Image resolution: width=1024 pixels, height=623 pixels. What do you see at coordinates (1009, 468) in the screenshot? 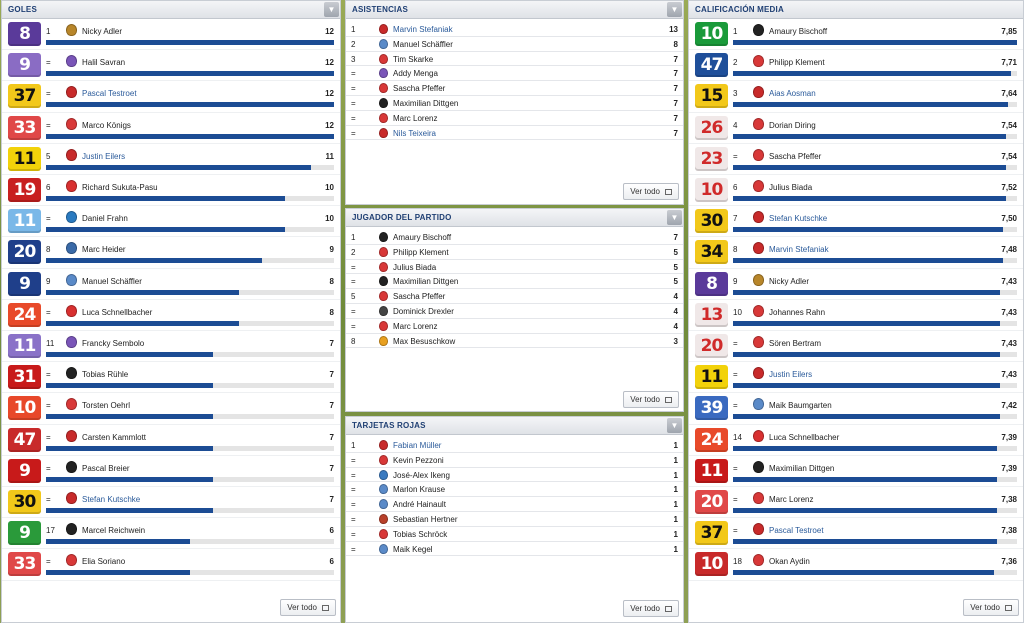
I see `stat-value: 7,39` at bounding box center [1009, 468].